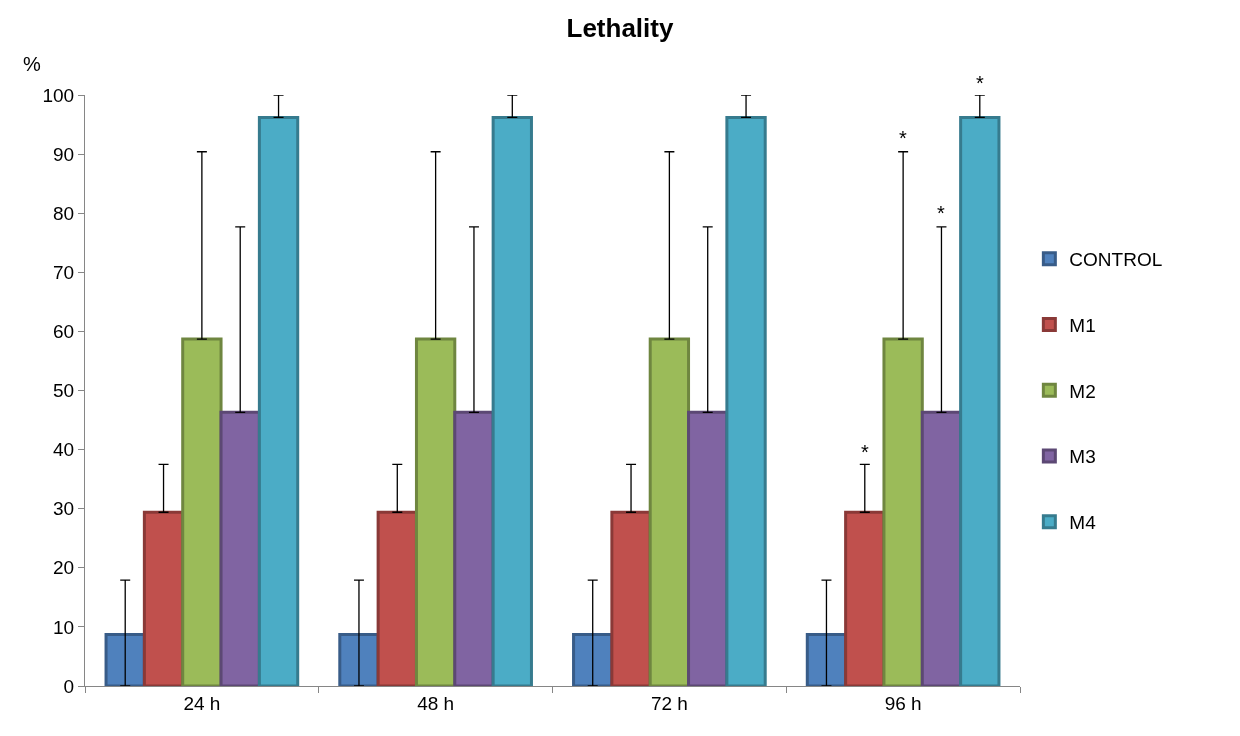 This screenshot has width=1240, height=736. I want to click on legend-label: CONTROL, so click(1116, 260).